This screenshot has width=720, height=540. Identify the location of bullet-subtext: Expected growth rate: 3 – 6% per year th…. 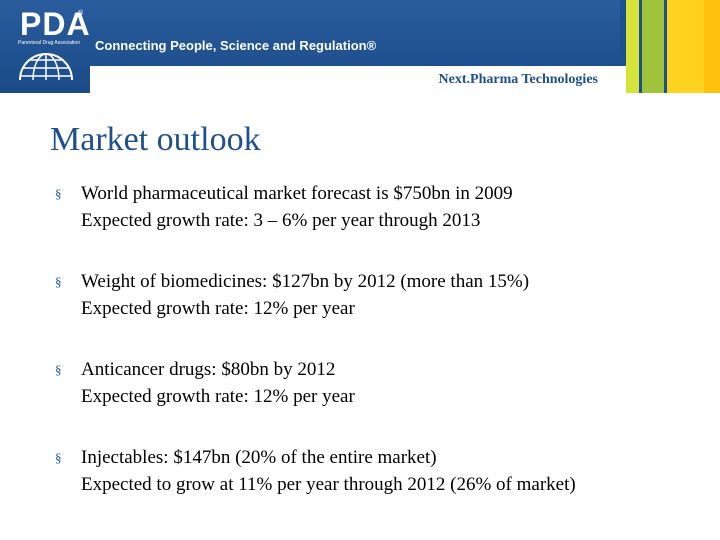
(281, 220).